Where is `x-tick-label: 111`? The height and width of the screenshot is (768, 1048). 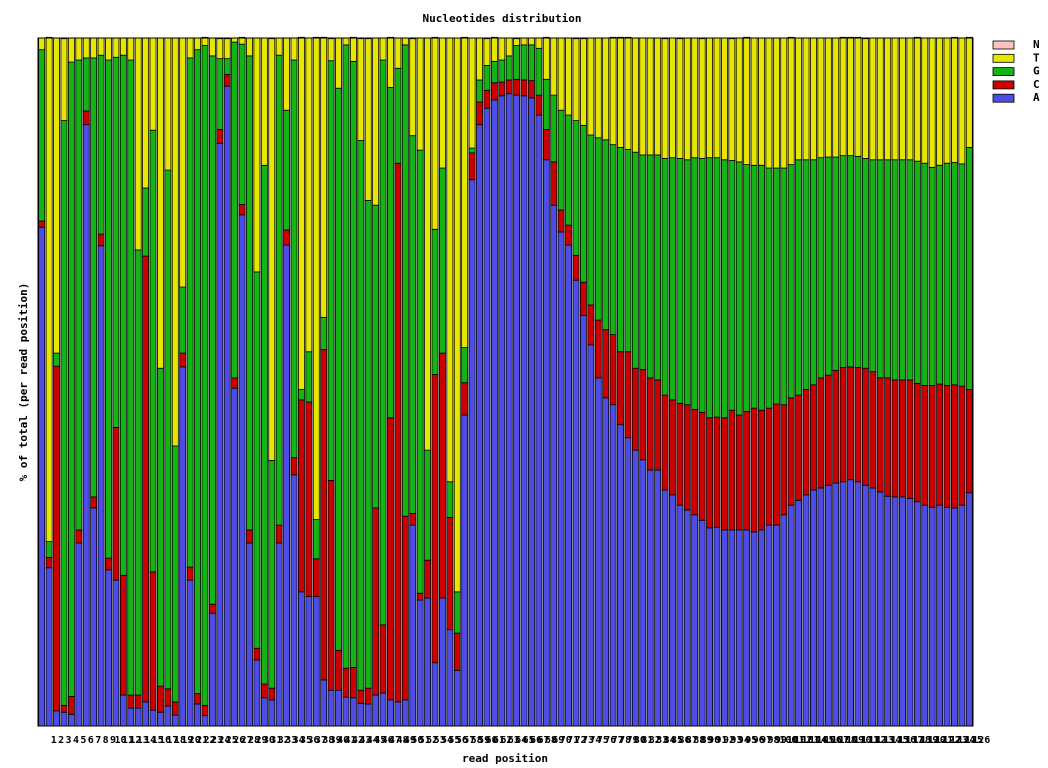
x-tick-label: 111 is located at coordinates (870, 740).